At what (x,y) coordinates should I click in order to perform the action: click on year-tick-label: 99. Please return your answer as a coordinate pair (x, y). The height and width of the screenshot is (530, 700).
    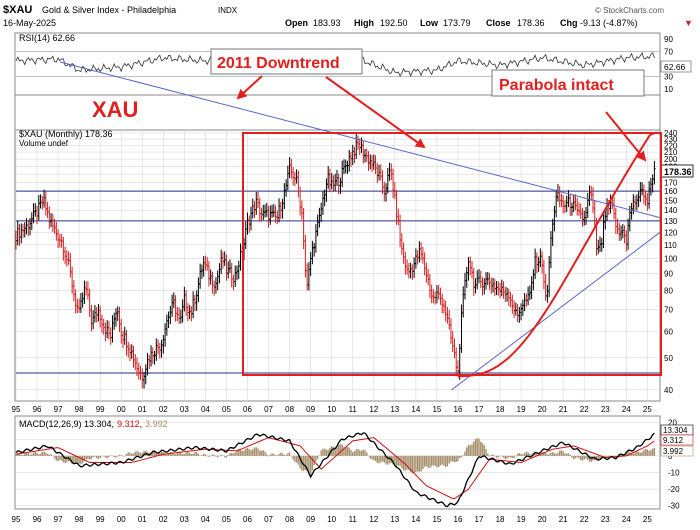
    Looking at the image, I should click on (100, 409).